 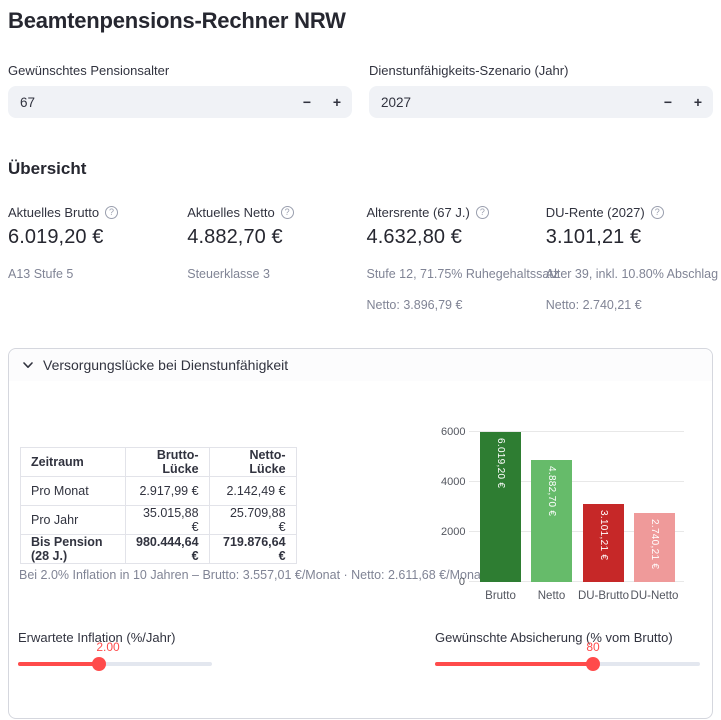 What do you see at coordinates (231, 212) in the screenshot?
I see `metric-label: Aktuelles Netto` at bounding box center [231, 212].